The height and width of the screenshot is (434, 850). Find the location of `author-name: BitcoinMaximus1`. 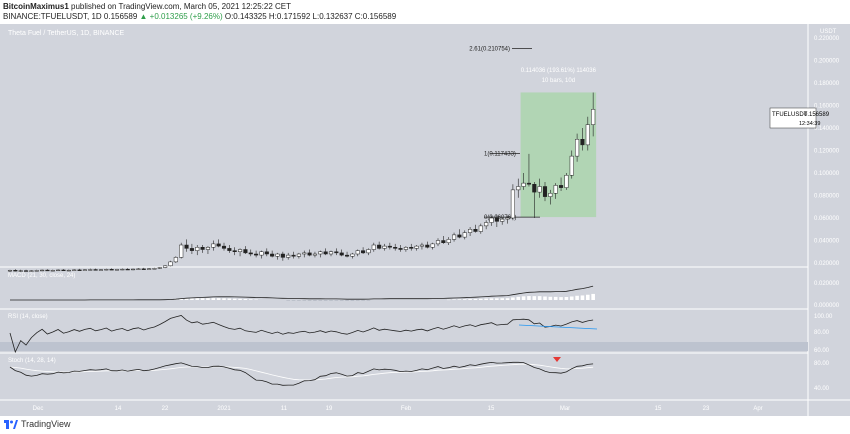

author-name: BitcoinMaximus1 is located at coordinates (36, 6).